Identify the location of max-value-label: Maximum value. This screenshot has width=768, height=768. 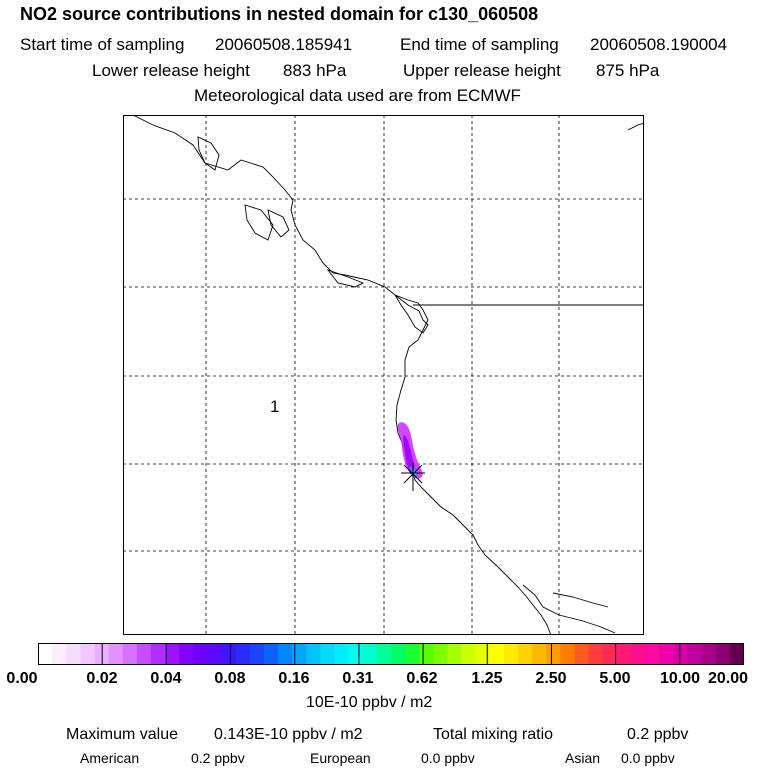
(122, 734).